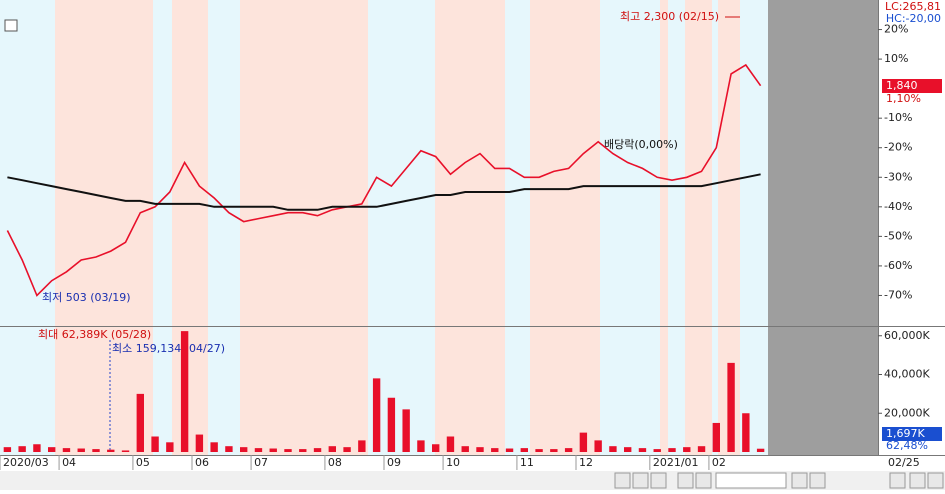  Describe the element at coordinates (817, 480) in the screenshot. I see `zoom-in` at that location.